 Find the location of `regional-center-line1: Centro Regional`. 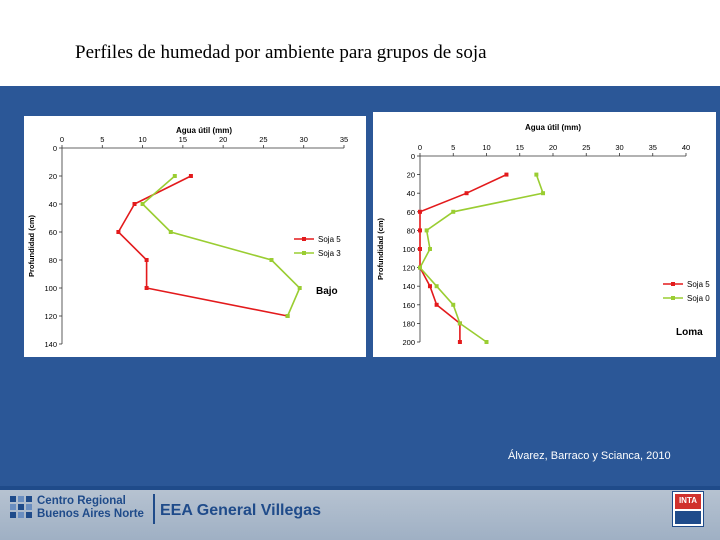

regional-center-line1: Centro Regional is located at coordinates (81, 501).